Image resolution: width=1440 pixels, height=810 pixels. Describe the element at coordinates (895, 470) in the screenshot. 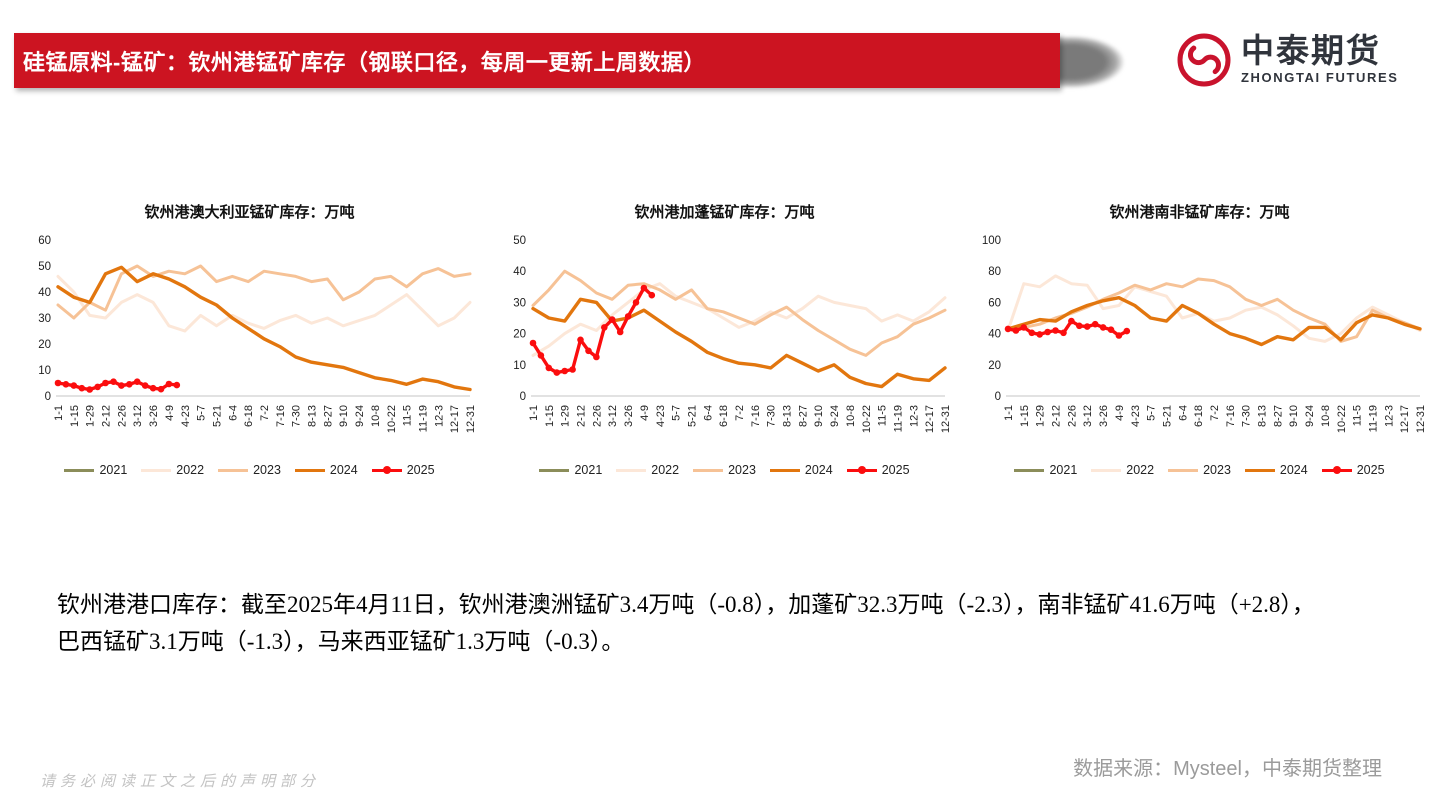

I see `legend-label: 2025` at that location.